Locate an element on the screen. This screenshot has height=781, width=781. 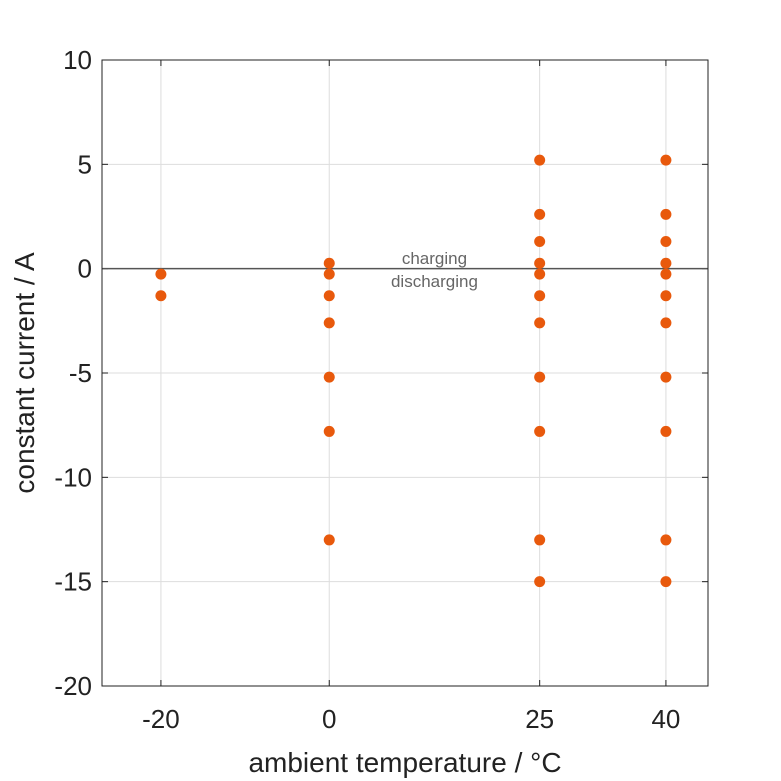
x-tick-label: 0 is located at coordinates (329, 719).